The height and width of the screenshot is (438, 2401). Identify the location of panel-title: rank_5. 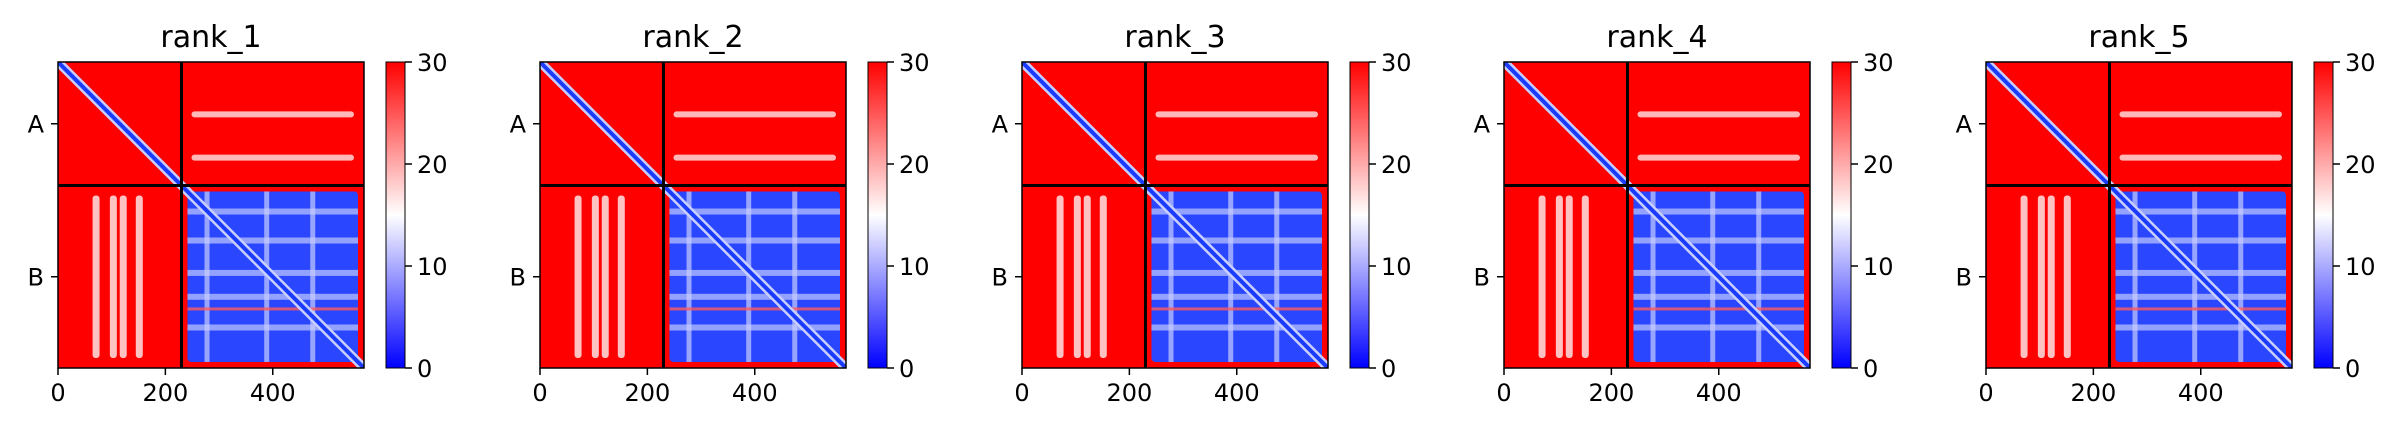
(2138, 37).